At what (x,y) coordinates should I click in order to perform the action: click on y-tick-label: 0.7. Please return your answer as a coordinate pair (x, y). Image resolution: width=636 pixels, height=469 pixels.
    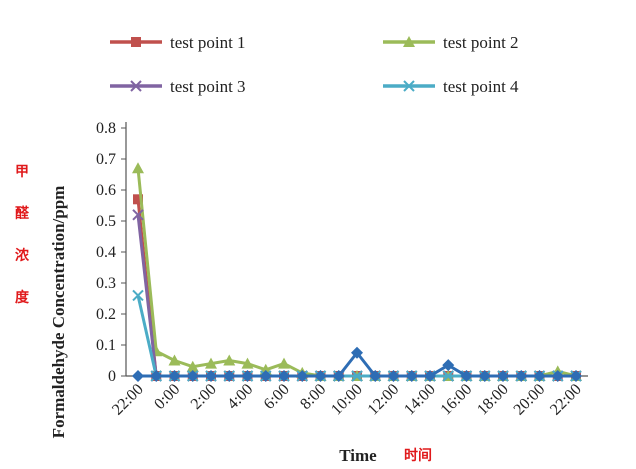
    Looking at the image, I should click on (106, 159).